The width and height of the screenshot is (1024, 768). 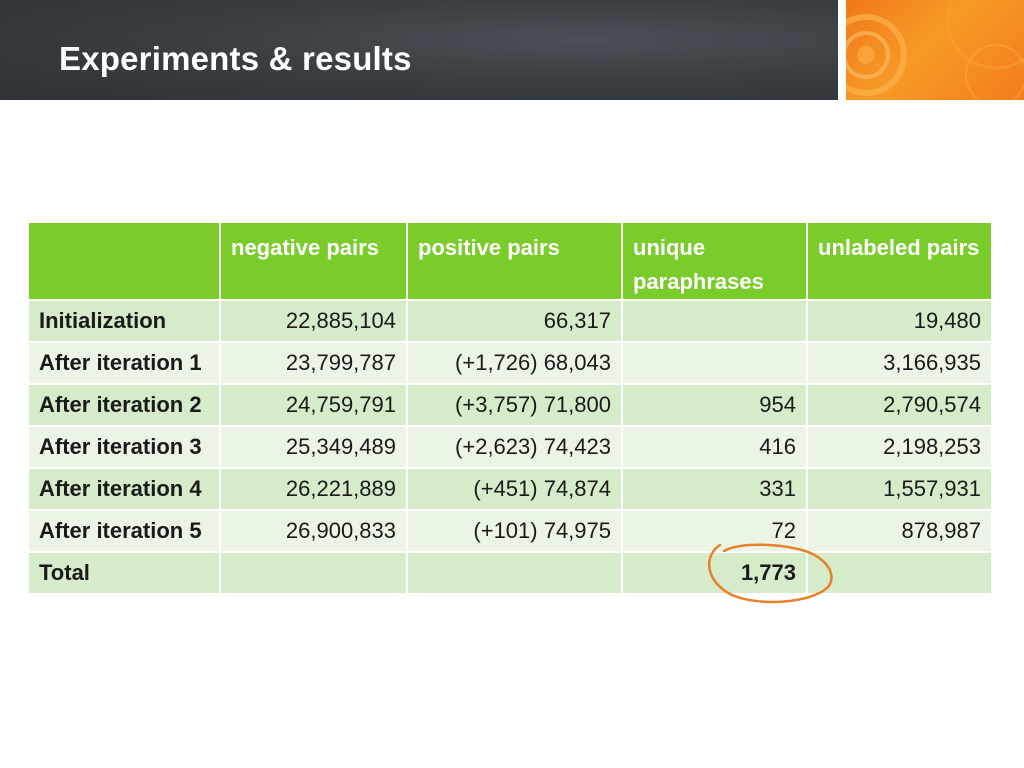 What do you see at coordinates (899, 447) in the screenshot?
I see `unlabeled-pairs-cell: 2,198,253` at bounding box center [899, 447].